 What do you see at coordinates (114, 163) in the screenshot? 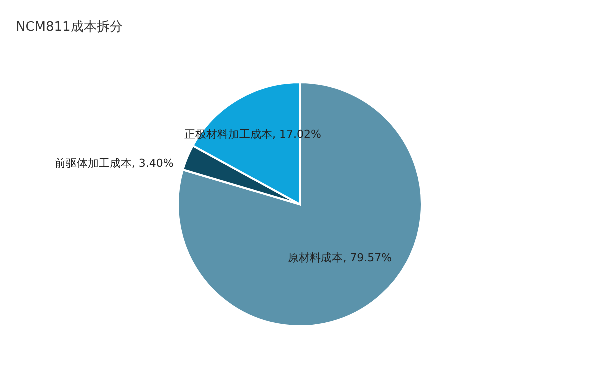
I see `slice-label: 前驱体加工成本, 3.40%` at bounding box center [114, 163].